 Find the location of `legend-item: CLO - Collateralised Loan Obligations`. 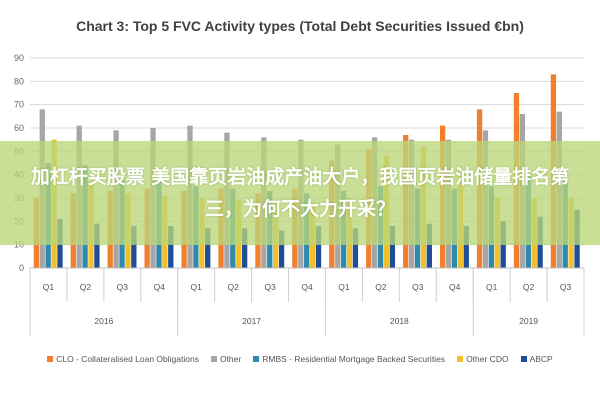

legend-item: CLO - Collateralised Loan Obligations is located at coordinates (123, 359).